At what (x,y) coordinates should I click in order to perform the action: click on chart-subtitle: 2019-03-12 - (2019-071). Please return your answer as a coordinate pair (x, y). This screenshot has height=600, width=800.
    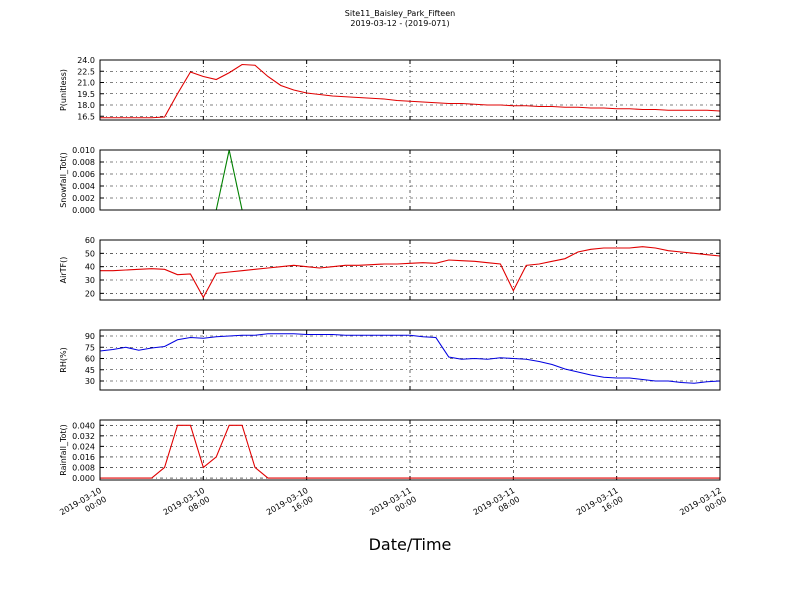
    Looking at the image, I should click on (399, 23).